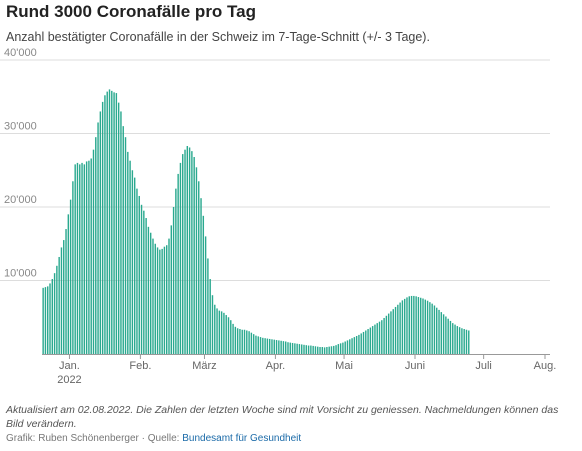 This screenshot has height=451, width=582. Describe the element at coordinates (20, 53) in the screenshot. I see `y-tick-label: 40'000` at that location.